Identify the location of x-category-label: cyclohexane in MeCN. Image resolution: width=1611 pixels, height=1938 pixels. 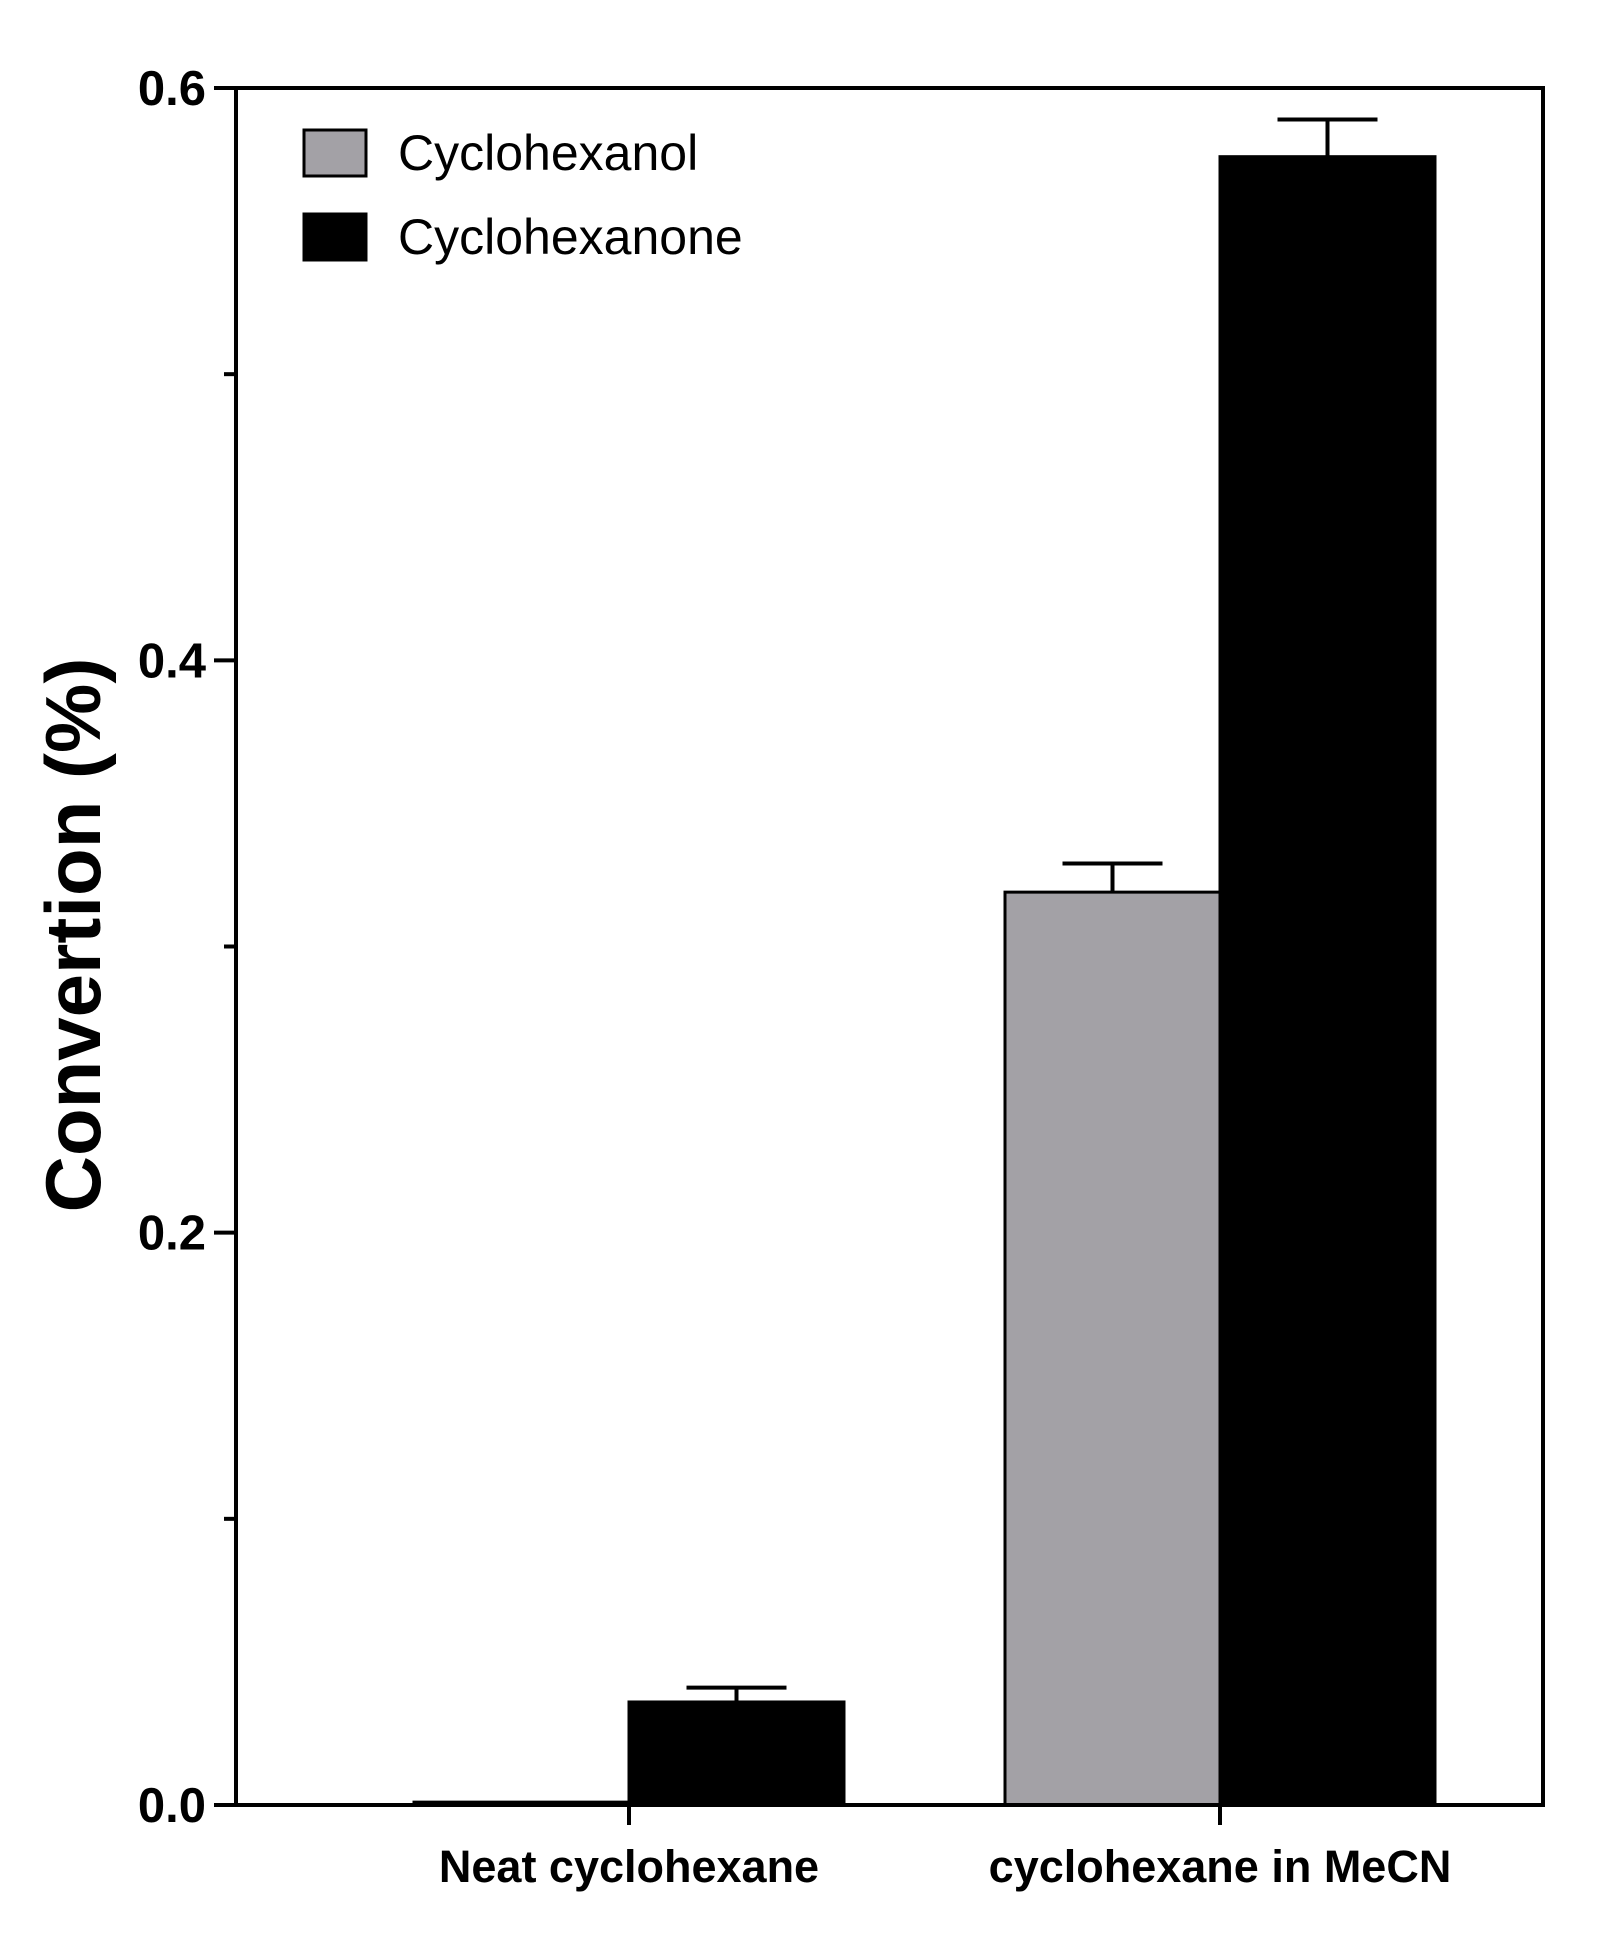
(1220, 1866).